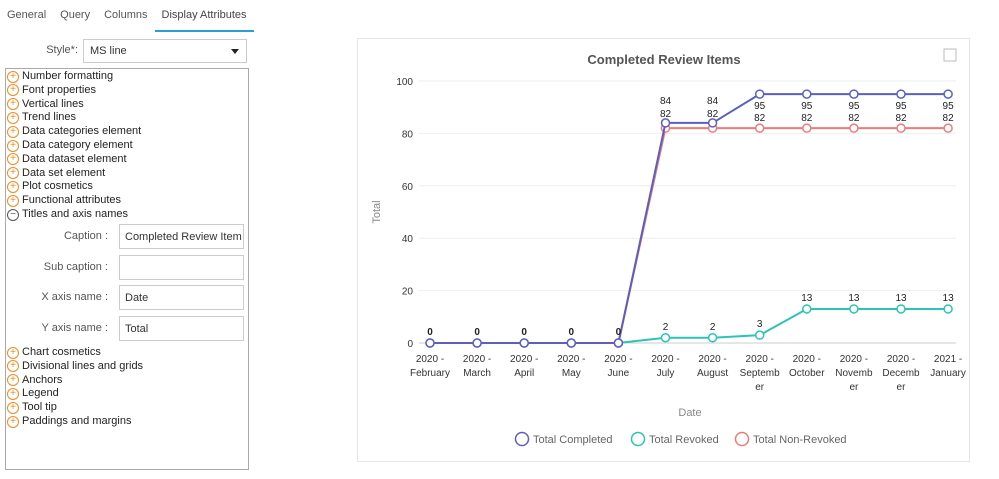 The width and height of the screenshot is (999, 479). Describe the element at coordinates (70, 145) in the screenshot. I see `section-5: + Data category element` at that location.